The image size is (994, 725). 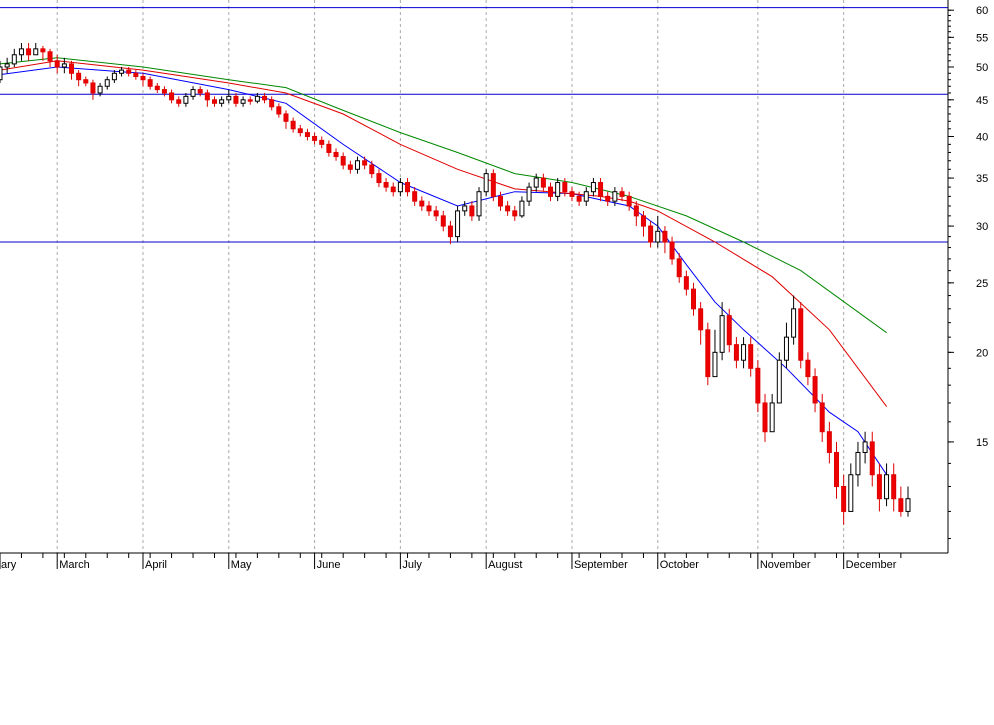 What do you see at coordinates (505, 565) in the screenshot?
I see `x-tick-label: August` at bounding box center [505, 565].